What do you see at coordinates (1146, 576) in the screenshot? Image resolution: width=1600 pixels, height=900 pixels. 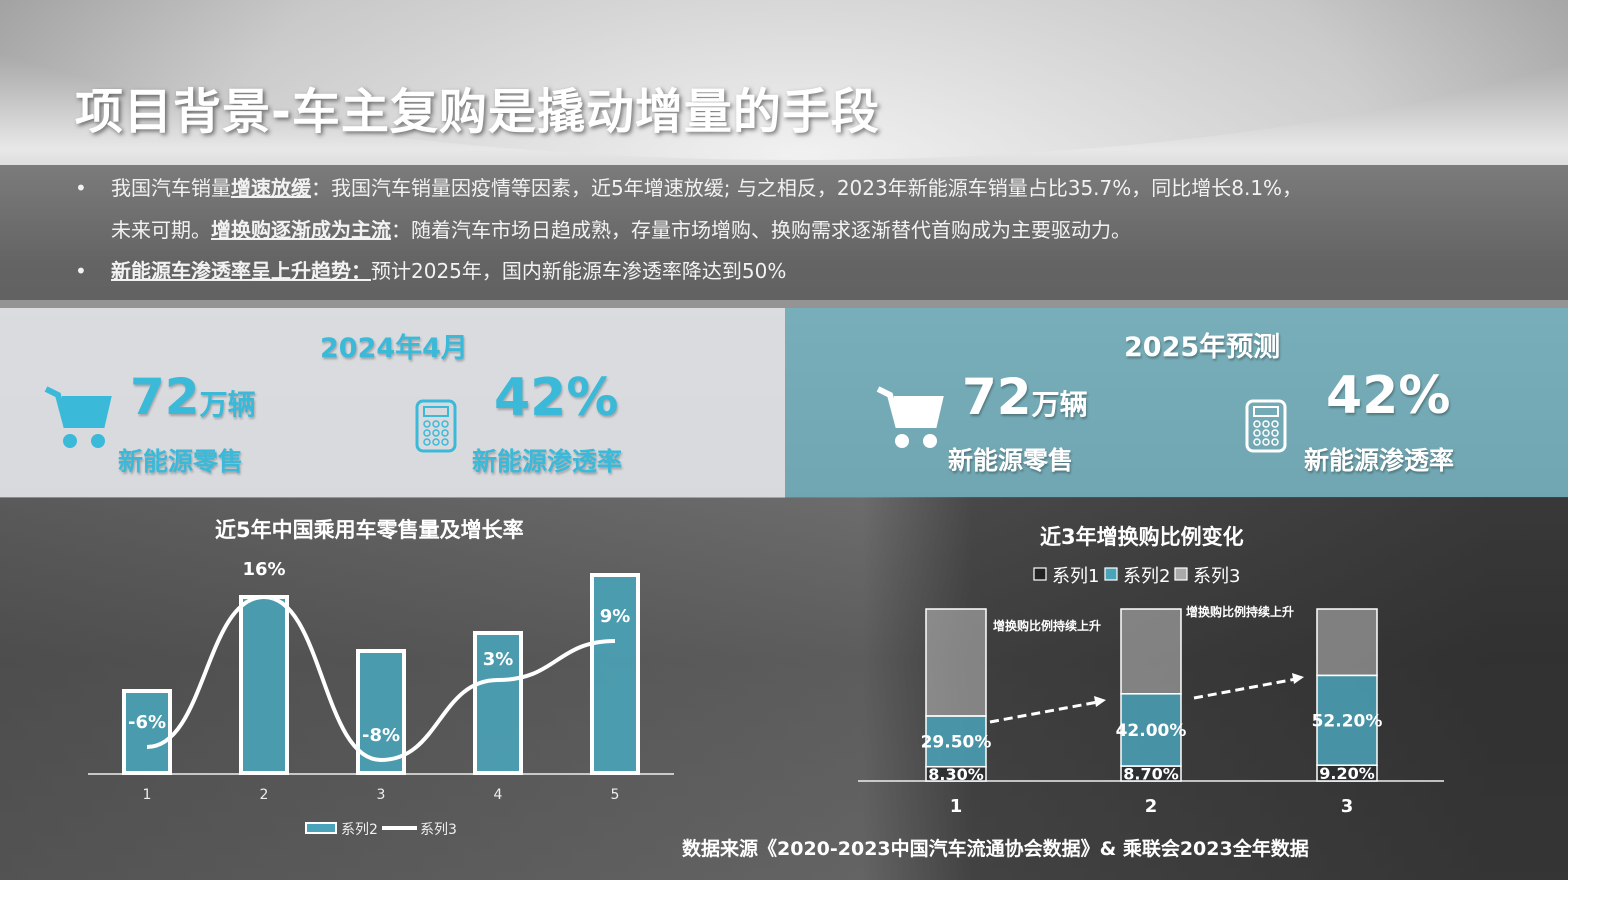 I see `chart2-legend-label: 系列2` at bounding box center [1146, 576].